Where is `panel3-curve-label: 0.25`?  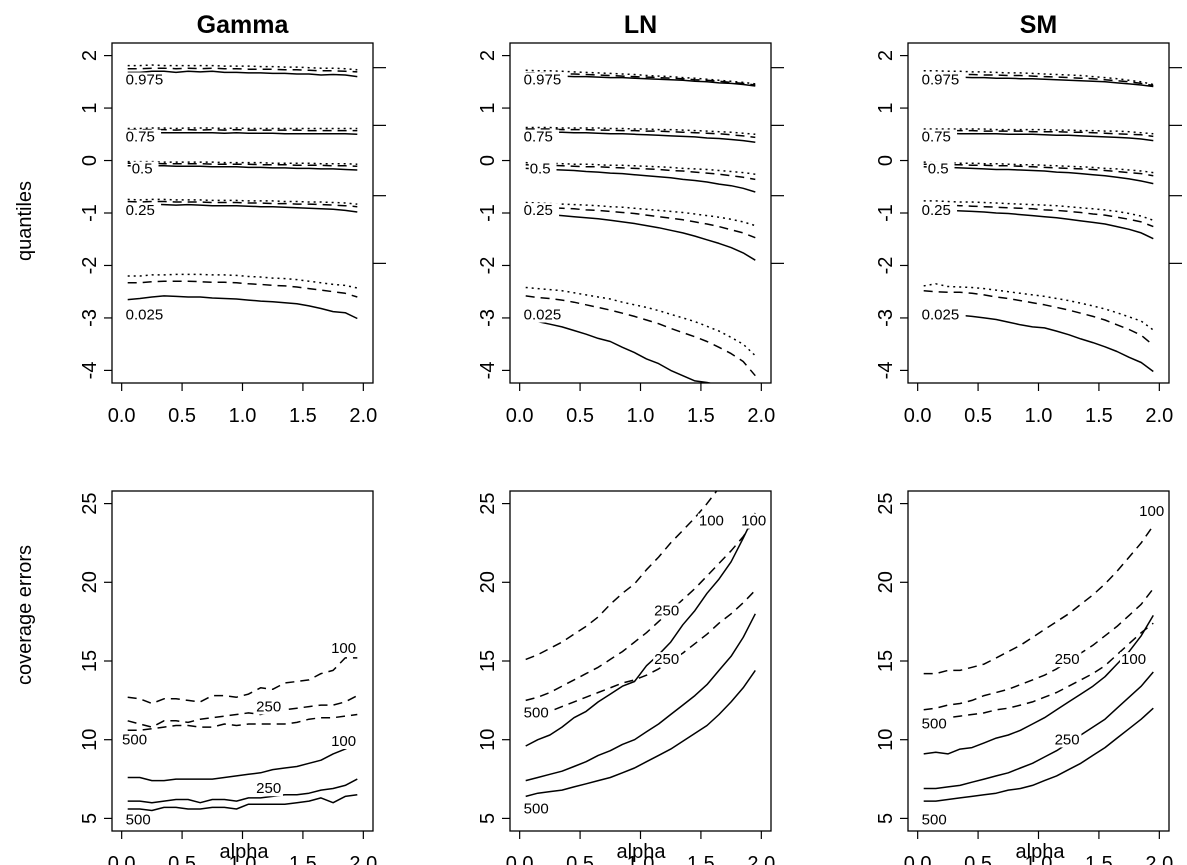 panel3-curve-label: 0.25 is located at coordinates (936, 210).